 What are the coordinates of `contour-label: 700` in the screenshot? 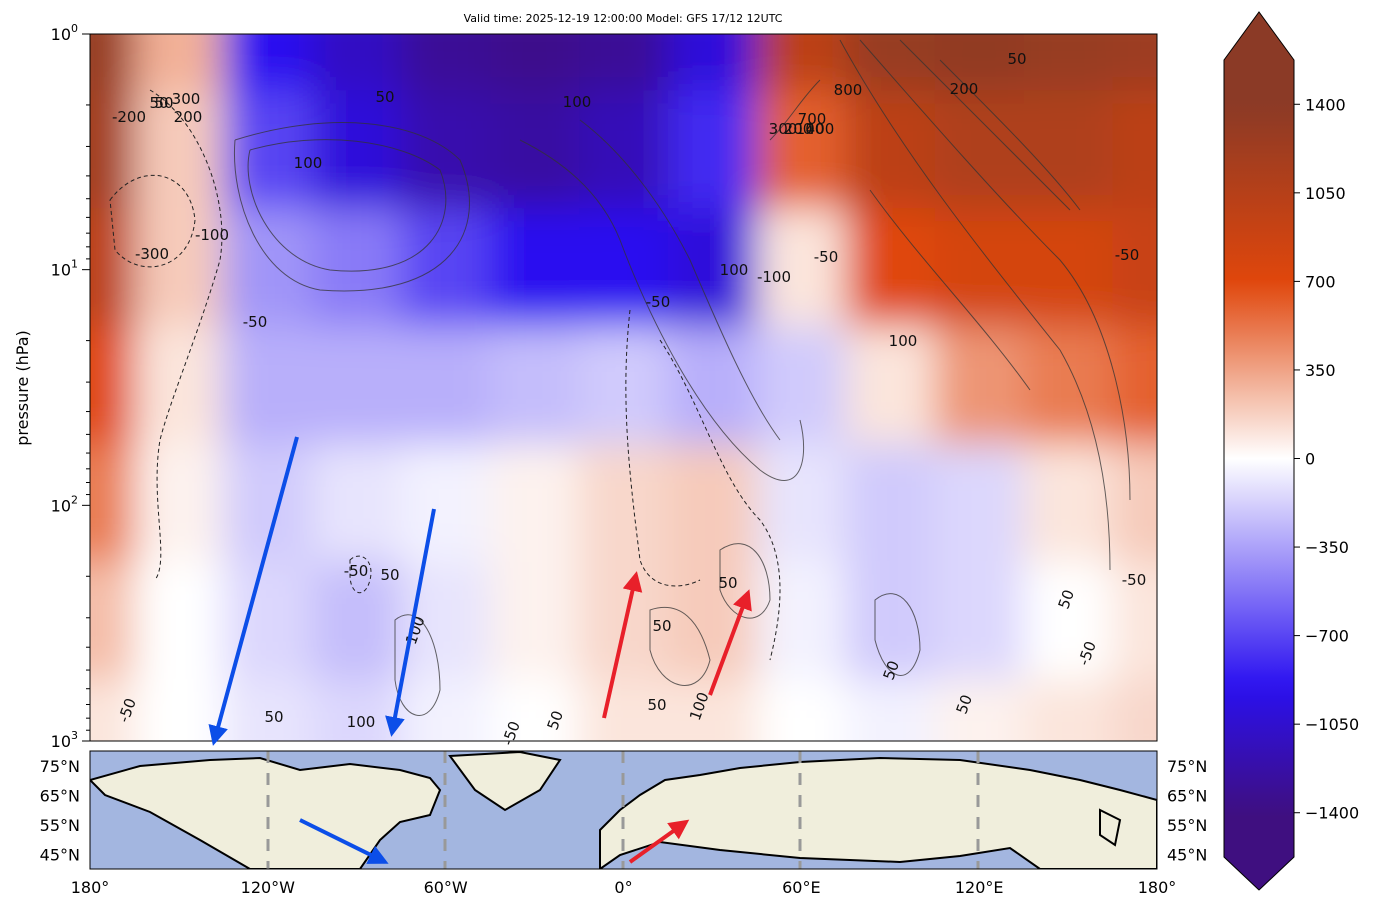 It's located at (812, 119).